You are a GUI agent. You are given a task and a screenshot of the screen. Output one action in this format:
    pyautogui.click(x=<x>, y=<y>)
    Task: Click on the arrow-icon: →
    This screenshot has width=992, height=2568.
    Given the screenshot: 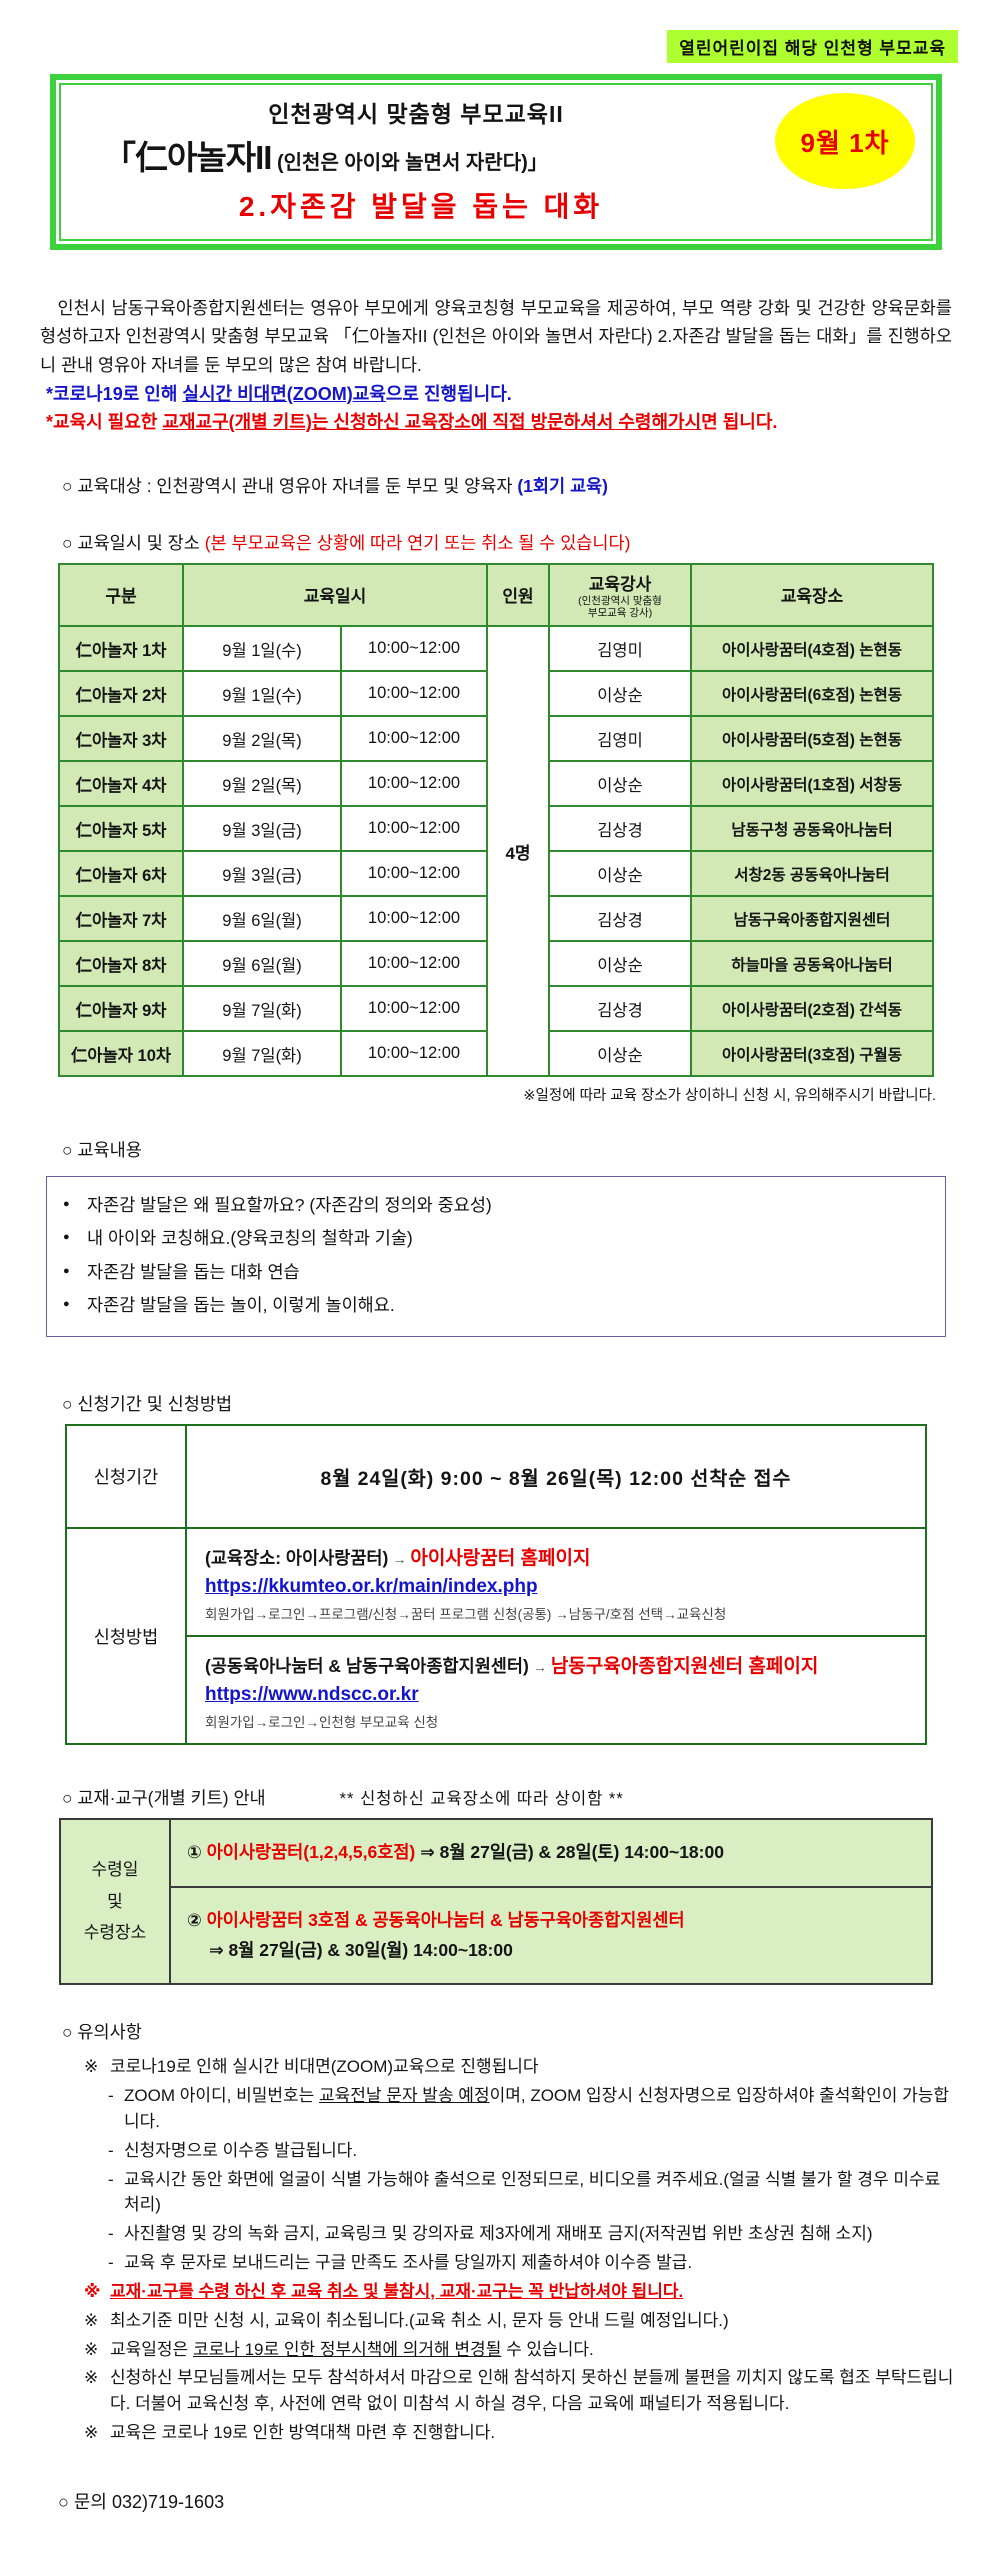 What is the action you would take?
    pyautogui.click(x=399, y=1559)
    